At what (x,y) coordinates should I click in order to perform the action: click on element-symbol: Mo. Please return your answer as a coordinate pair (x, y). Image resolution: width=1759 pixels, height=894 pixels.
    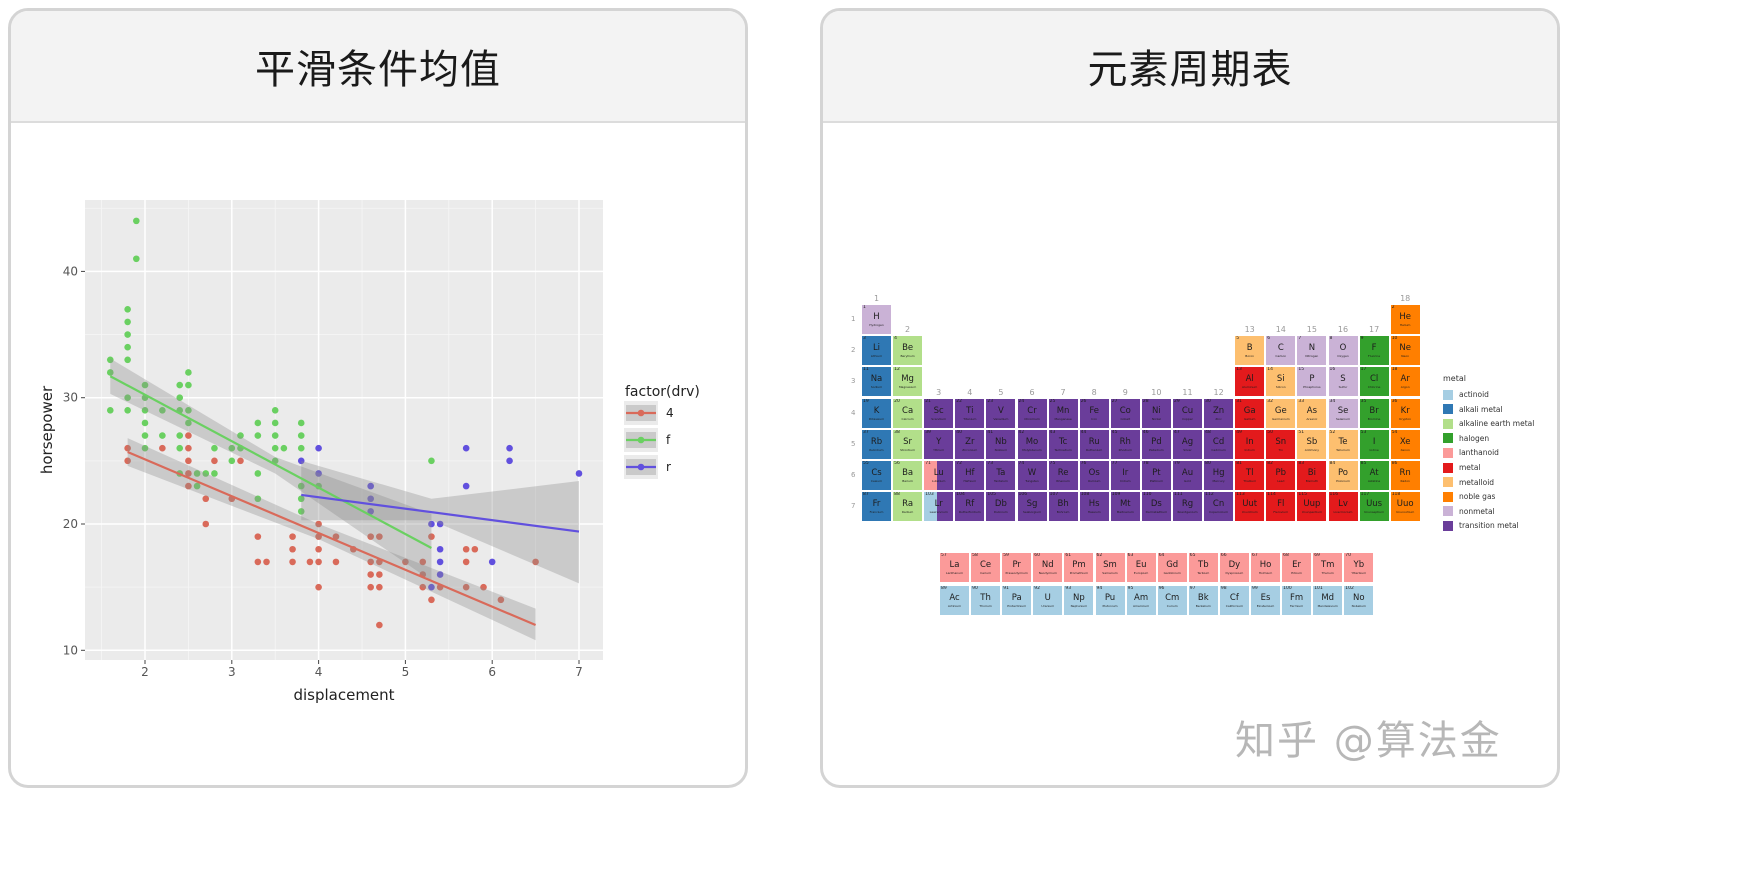
    Looking at the image, I should click on (1032, 441).